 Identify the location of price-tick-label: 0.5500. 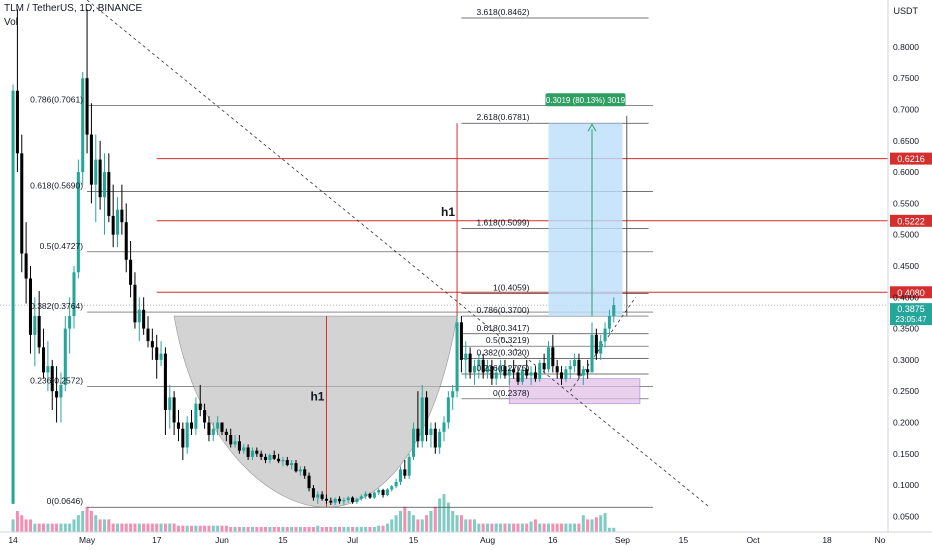
(906, 203).